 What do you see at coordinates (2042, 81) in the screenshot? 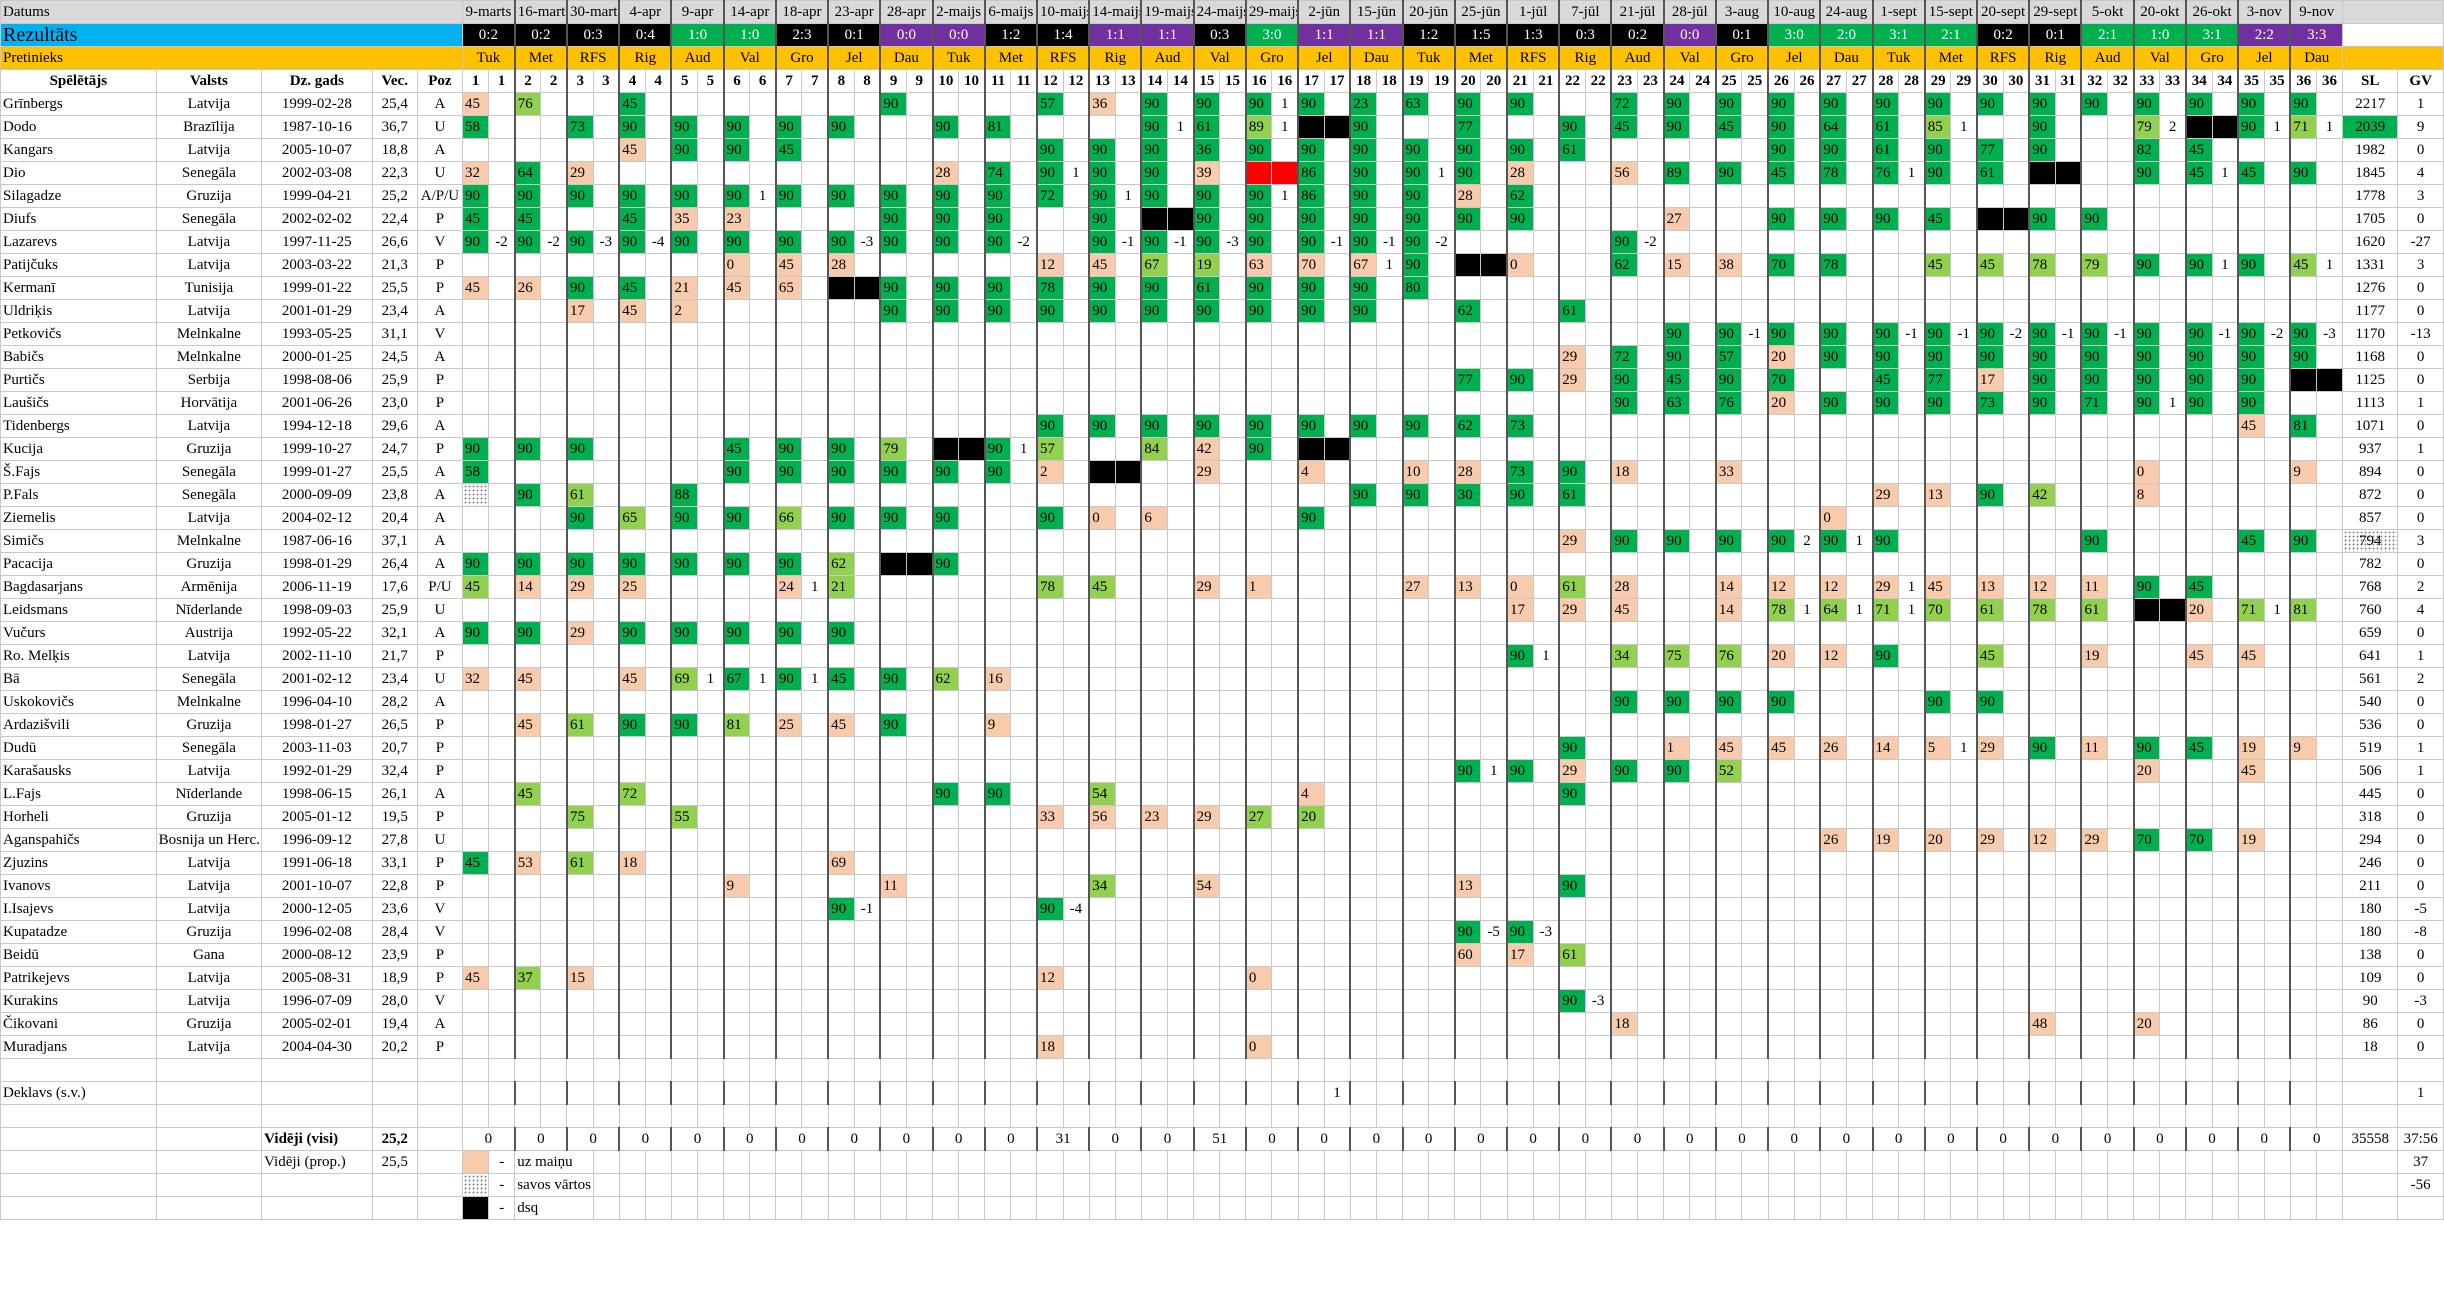
I see `match-number: 31` at bounding box center [2042, 81].